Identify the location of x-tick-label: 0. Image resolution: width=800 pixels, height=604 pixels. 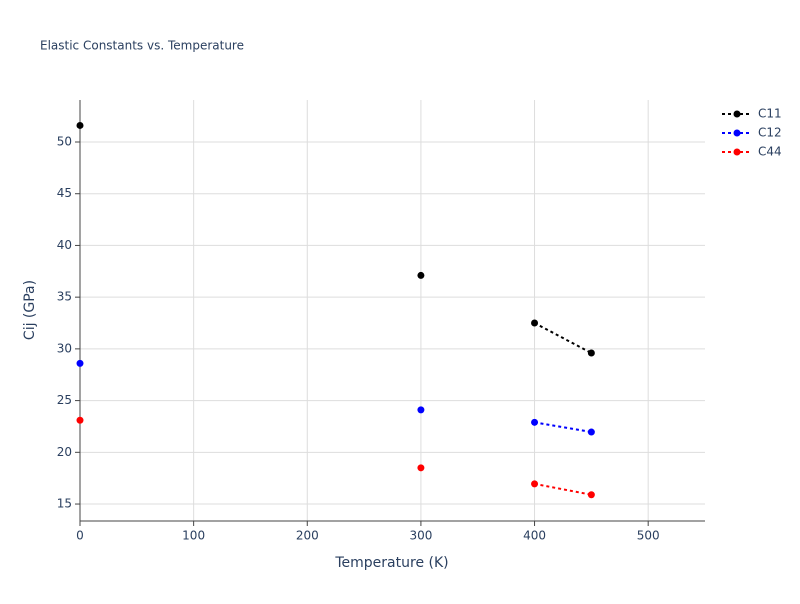
(80, 536).